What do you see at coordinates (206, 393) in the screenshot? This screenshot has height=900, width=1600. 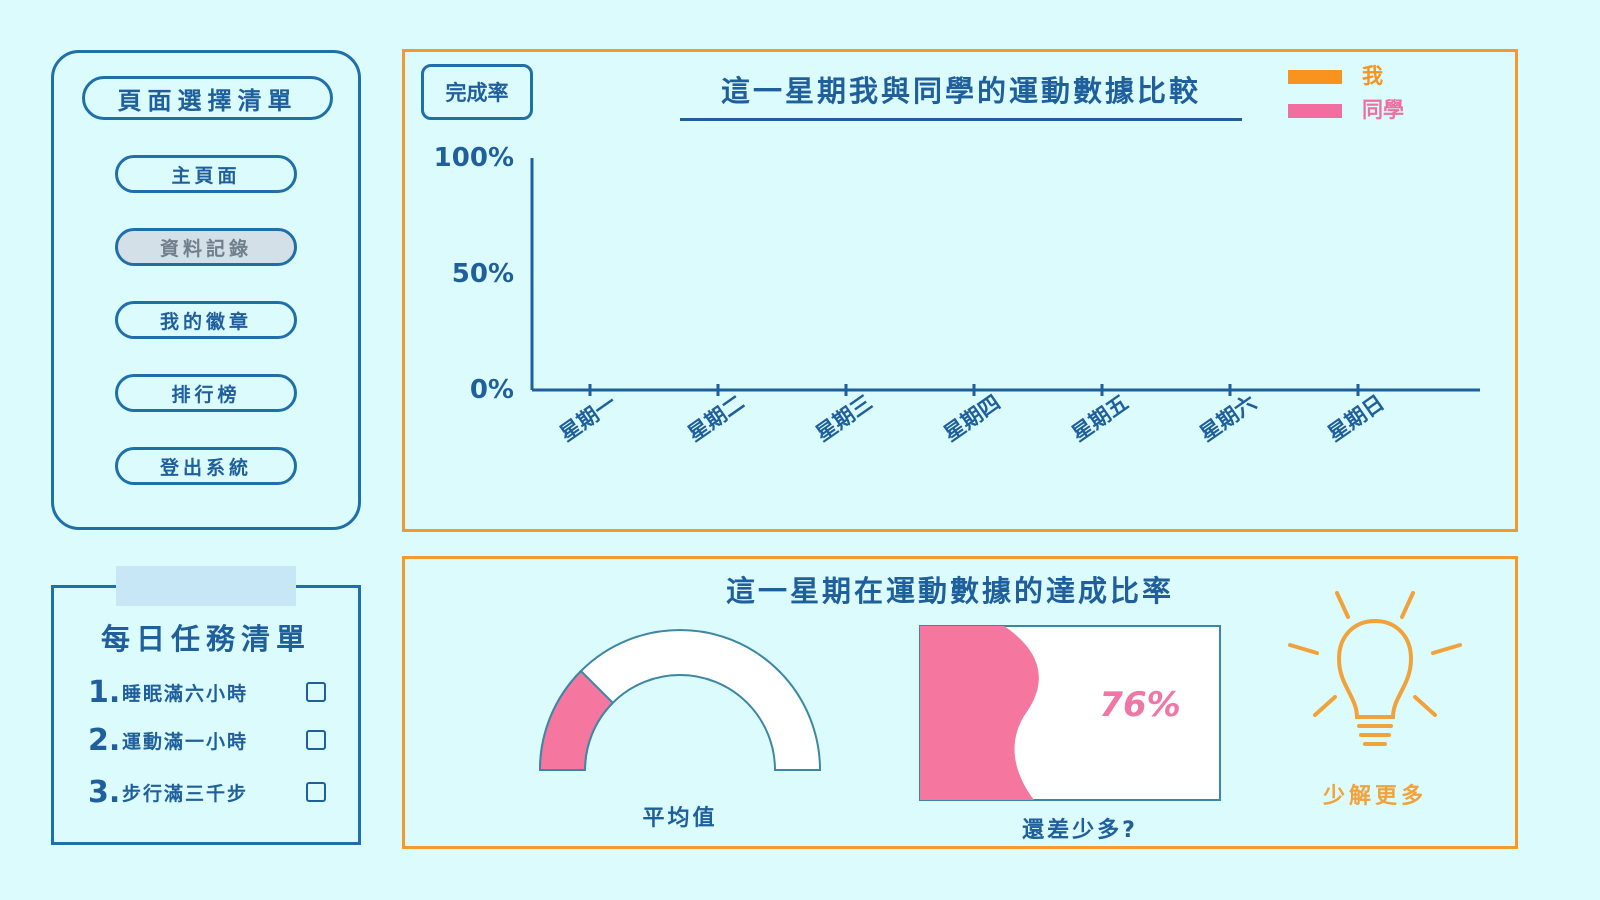 I see `nav-leaderboard-button: 排行榜` at bounding box center [206, 393].